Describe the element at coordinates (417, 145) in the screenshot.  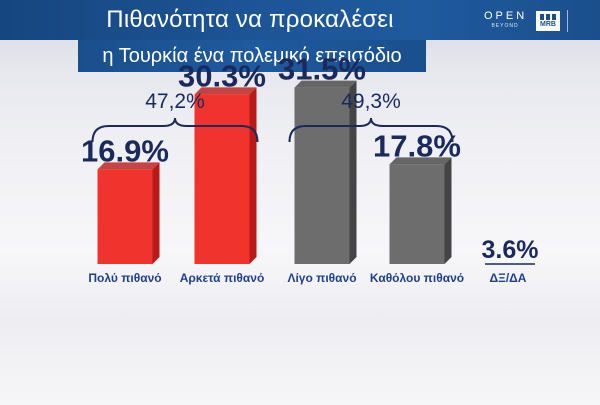
I see `bar-value-label-3: 17.8%` at that location.